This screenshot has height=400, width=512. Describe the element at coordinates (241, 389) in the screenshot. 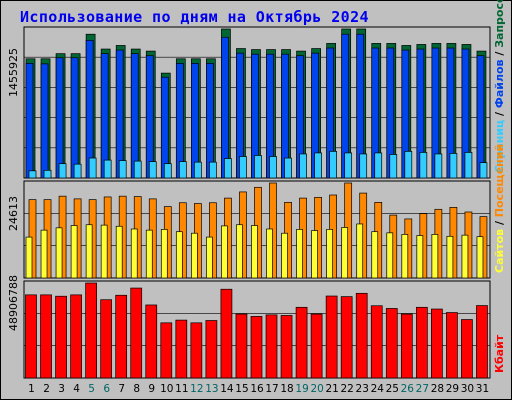

I see `x-tick-label: 15` at that location.